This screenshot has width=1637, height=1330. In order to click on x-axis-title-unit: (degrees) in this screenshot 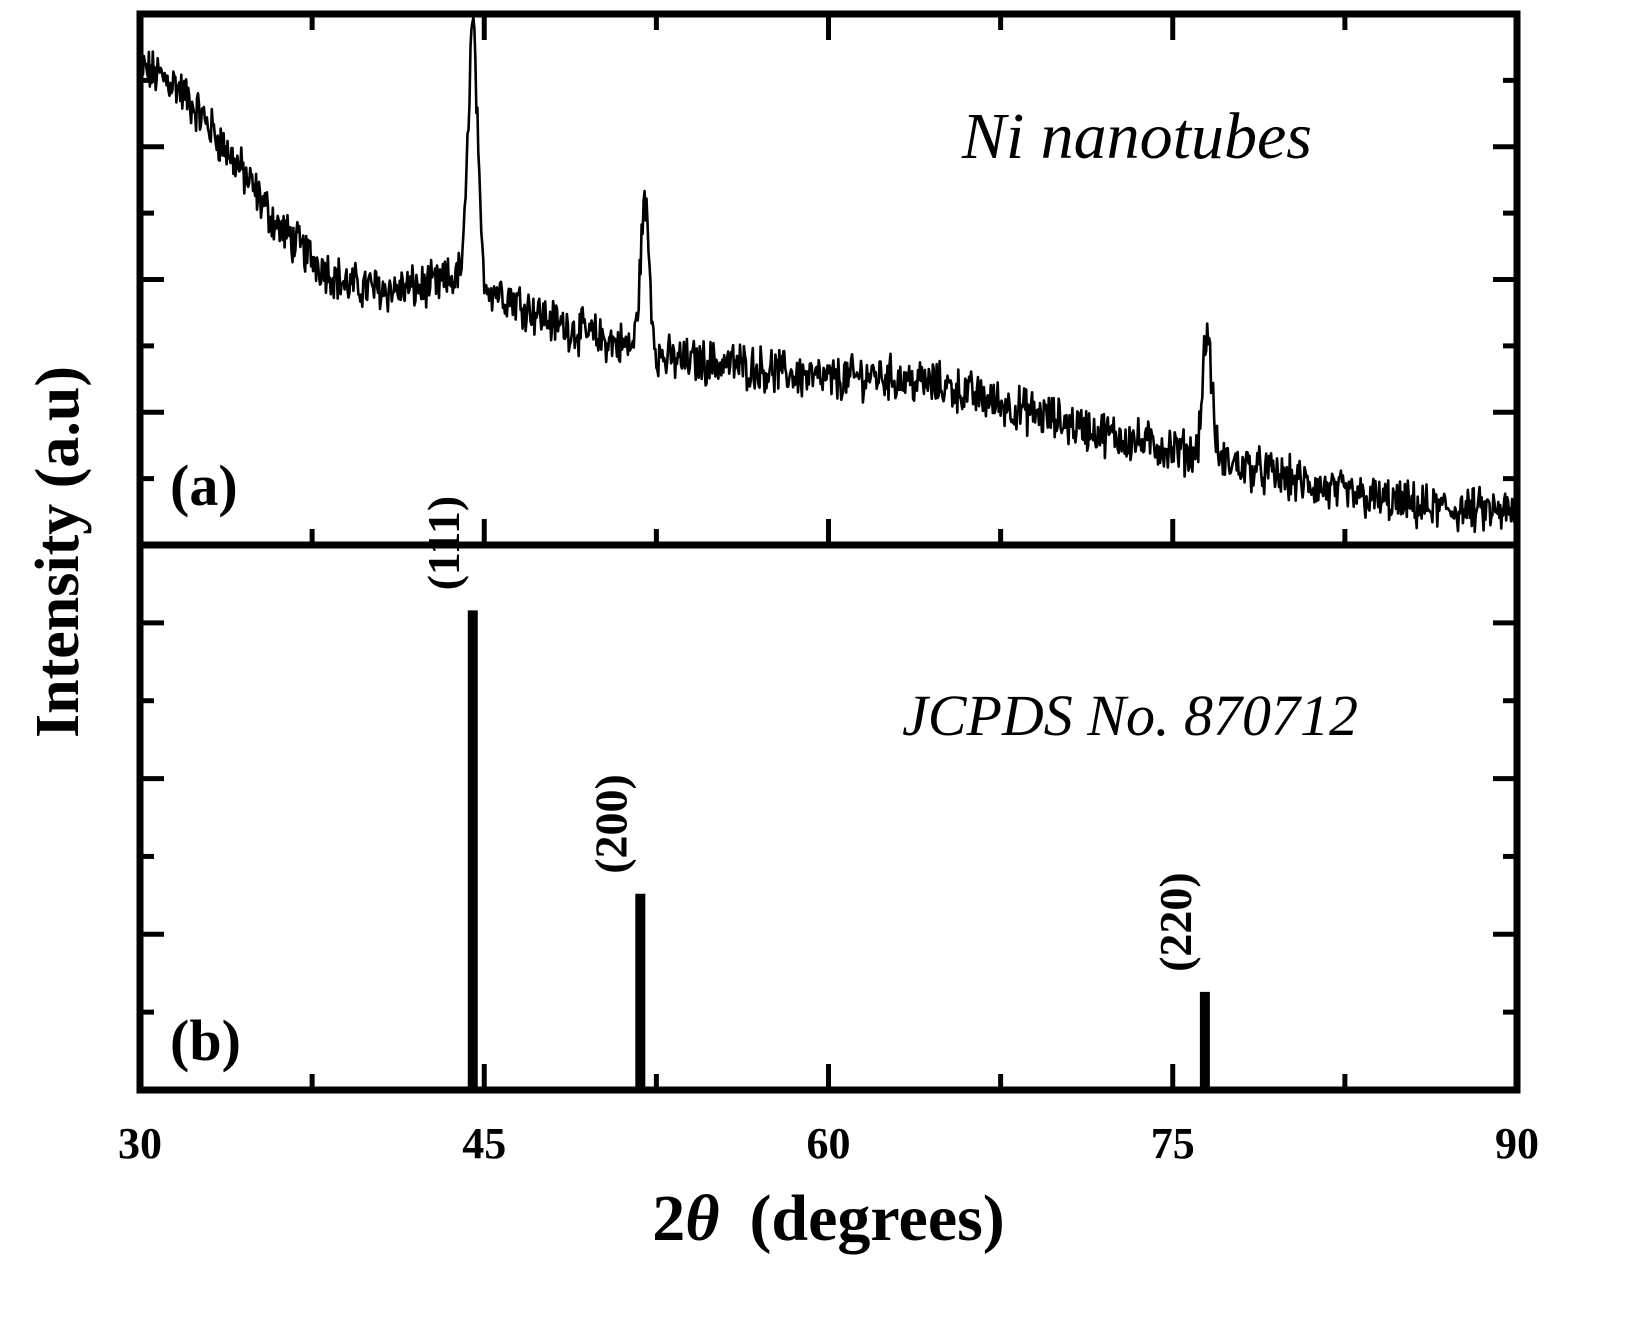, I will do `click(876, 1218)`.